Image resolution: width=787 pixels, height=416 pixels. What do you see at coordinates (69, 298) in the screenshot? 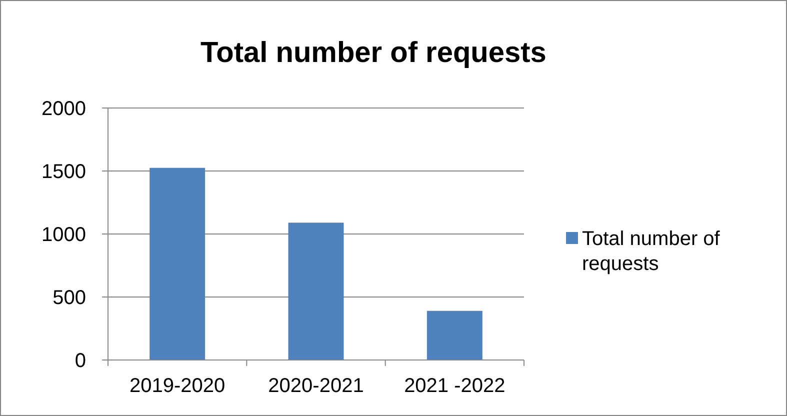
I see `y-tick-label: 500` at bounding box center [69, 298].